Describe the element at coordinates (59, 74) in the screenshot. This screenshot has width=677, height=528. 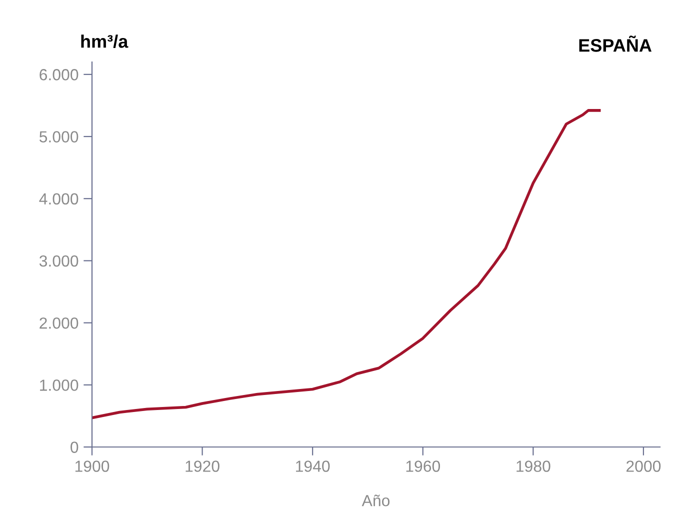
I see `y-tick-label: 6.000` at that location.